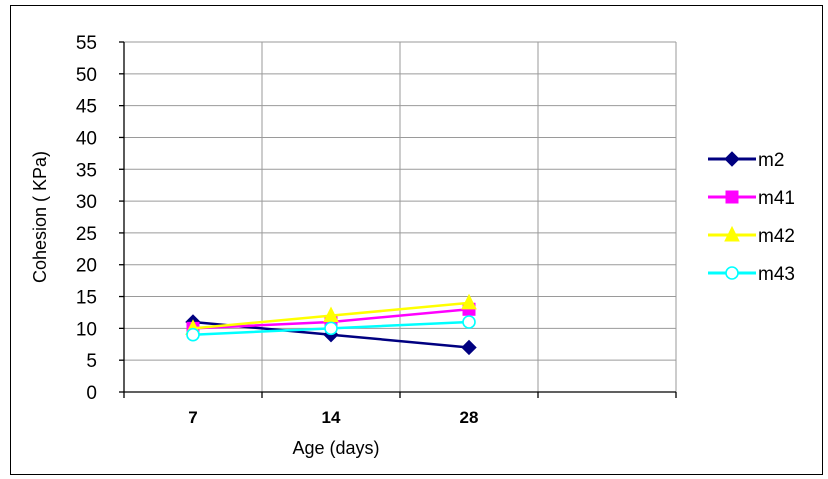 The height and width of the screenshot is (479, 828). What do you see at coordinates (469, 417) in the screenshot?
I see `x-tick-label: 28` at bounding box center [469, 417].